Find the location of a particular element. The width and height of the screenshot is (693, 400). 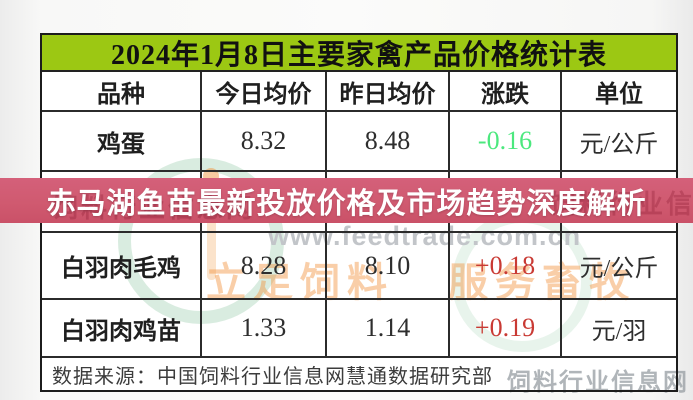

row-chick-unit: 元/羽 is located at coordinates (619, 329).